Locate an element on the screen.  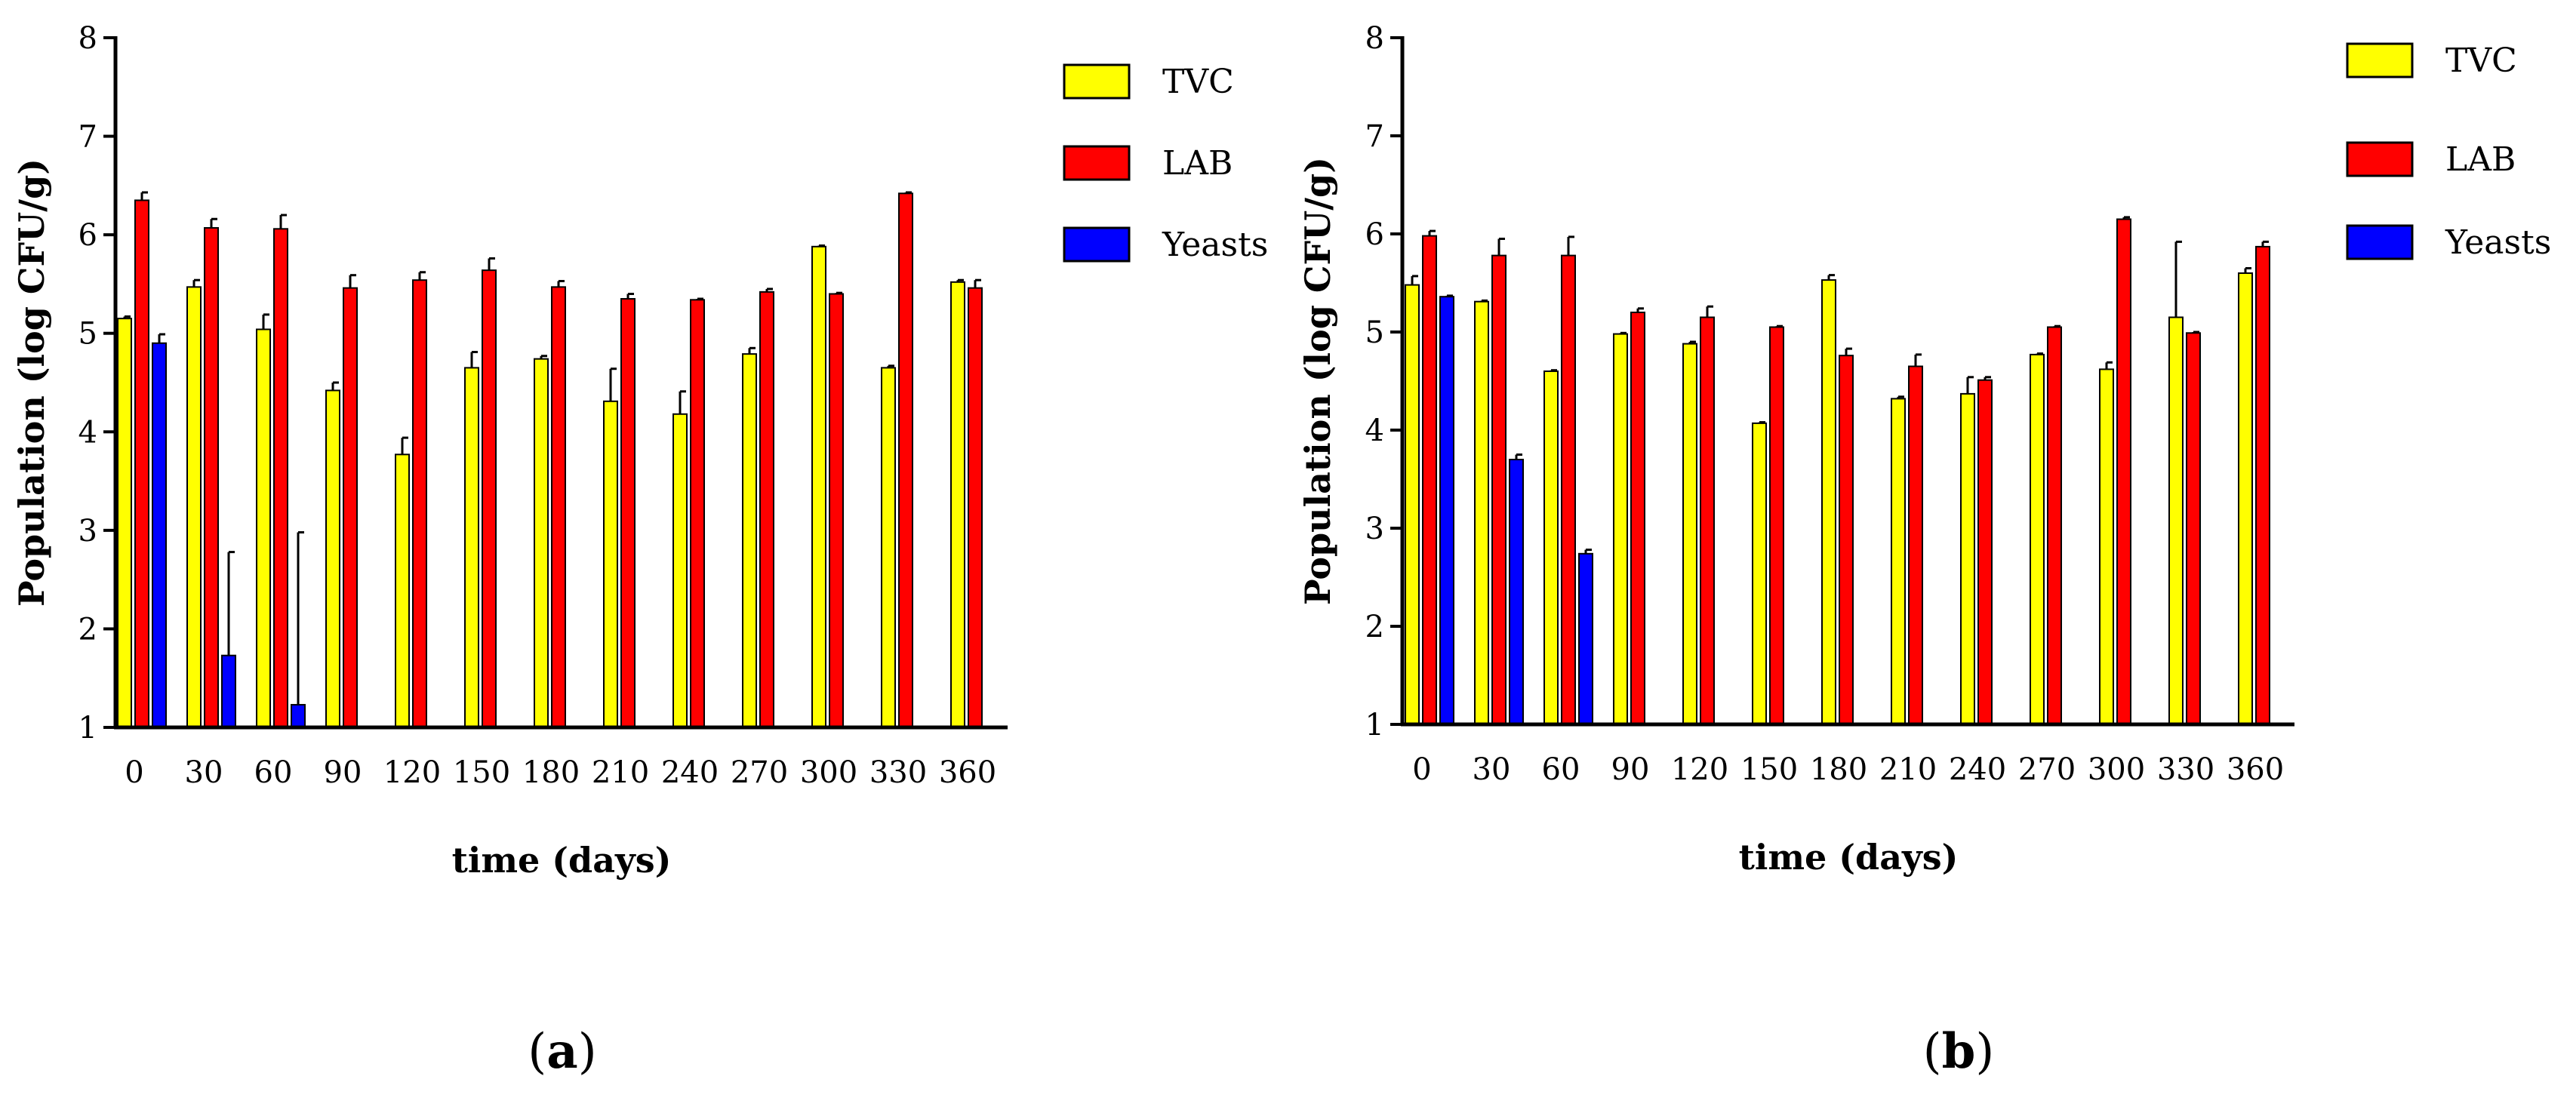
x-tick-label: 0 is located at coordinates (1421, 769).